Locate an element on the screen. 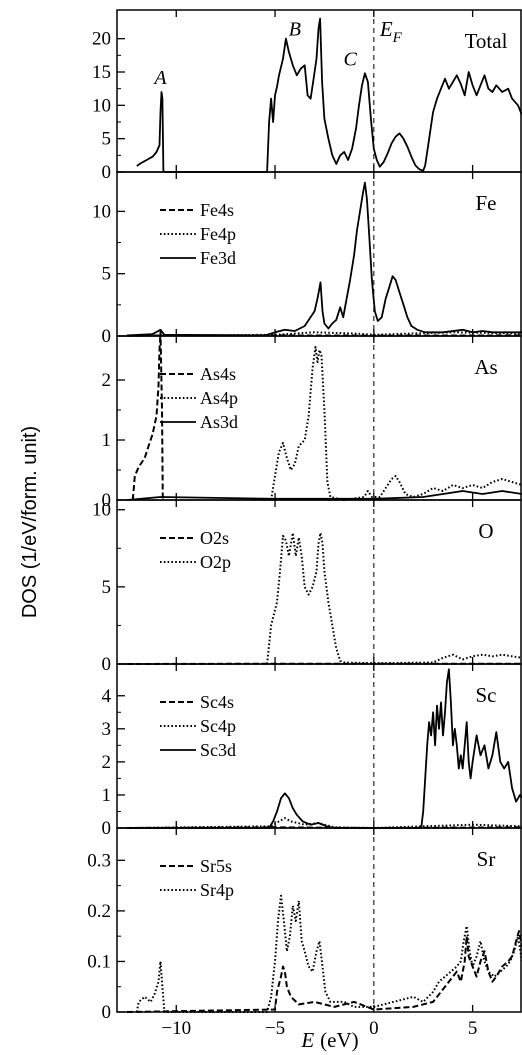  x-axis-symbol: E is located at coordinates (307, 1040).